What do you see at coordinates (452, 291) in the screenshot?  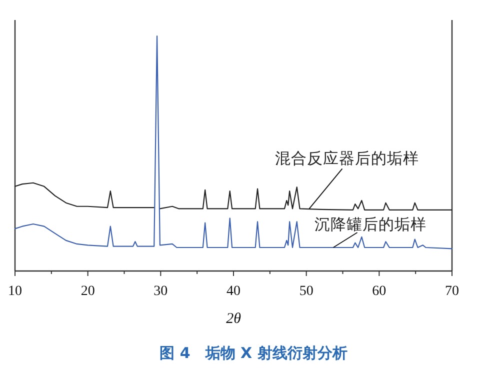 I see `x-tick-label: 70` at bounding box center [452, 291].